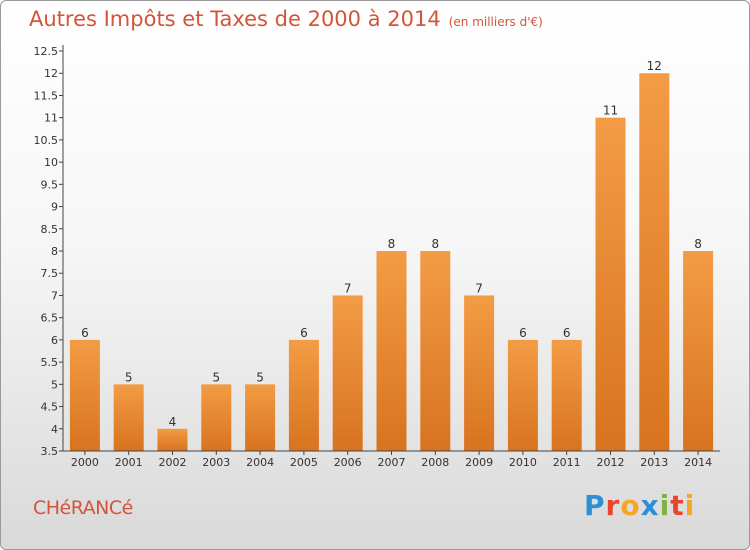  Describe the element at coordinates (611, 462) in the screenshot. I see `x-tick-label: 2012` at that location.